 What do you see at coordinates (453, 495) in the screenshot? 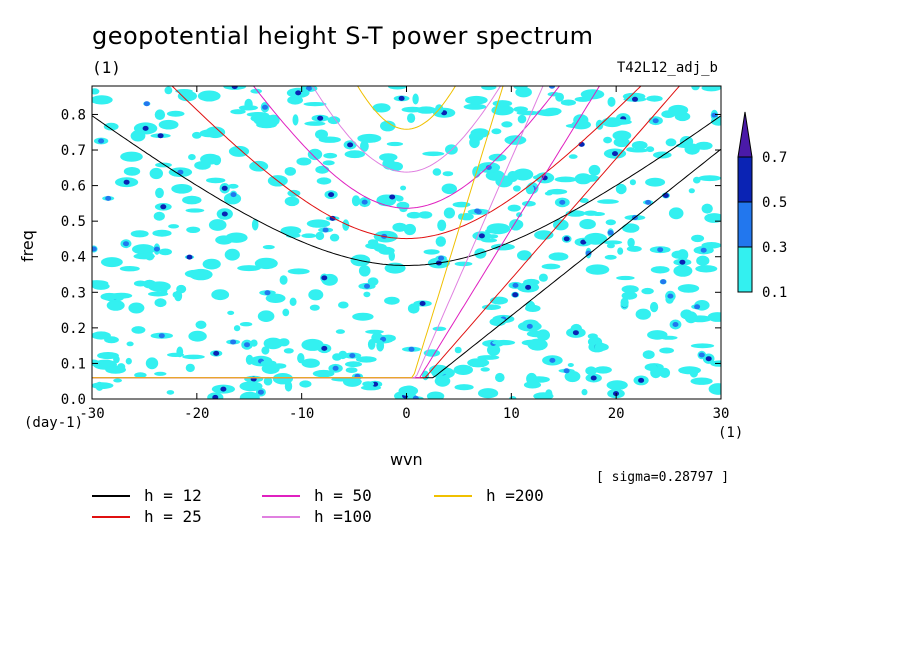
I see `legend-swatch` at bounding box center [453, 495].